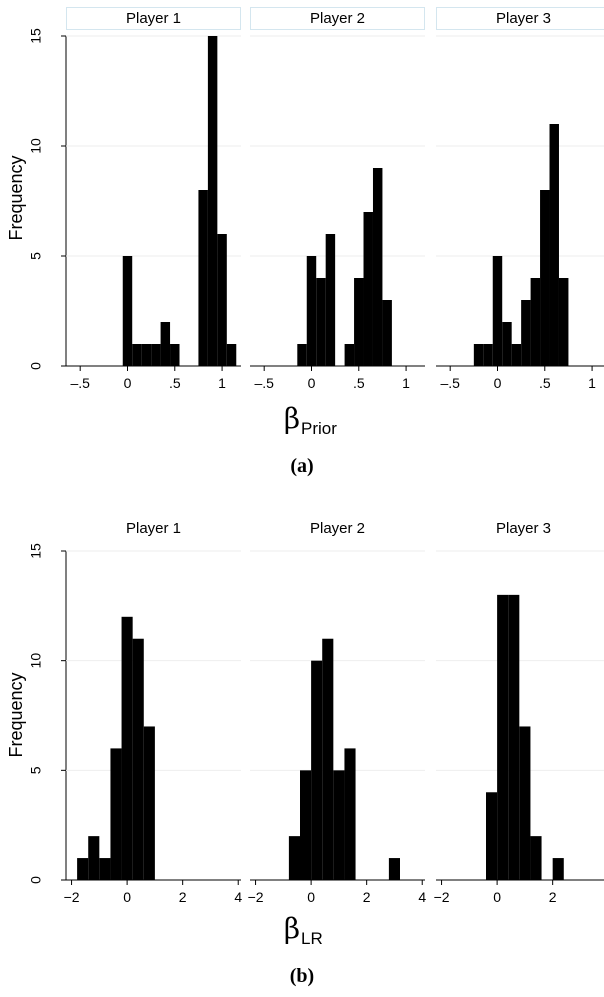 The image size is (604, 997). Describe the element at coordinates (312, 938) in the screenshot. I see `x-axis-title-subscript: LR` at that location.